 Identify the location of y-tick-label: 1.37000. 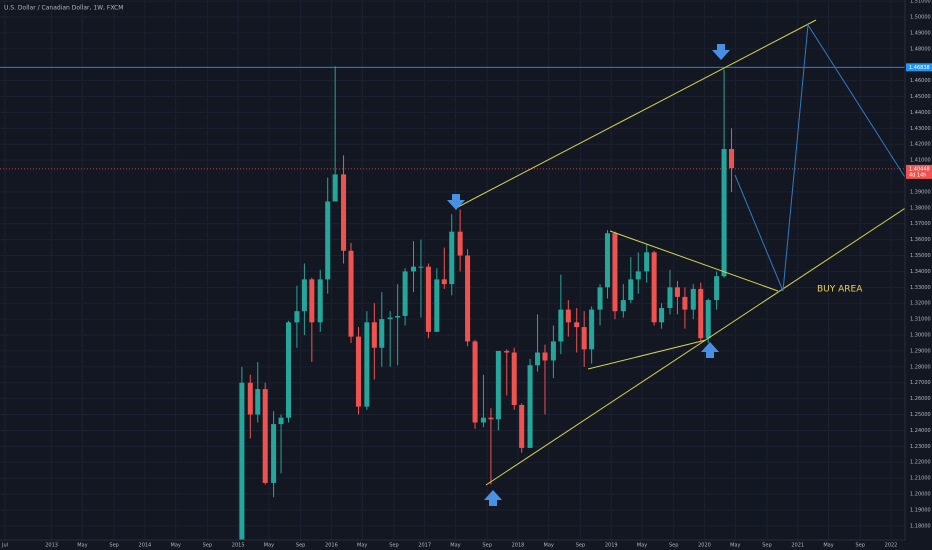
(920, 224).